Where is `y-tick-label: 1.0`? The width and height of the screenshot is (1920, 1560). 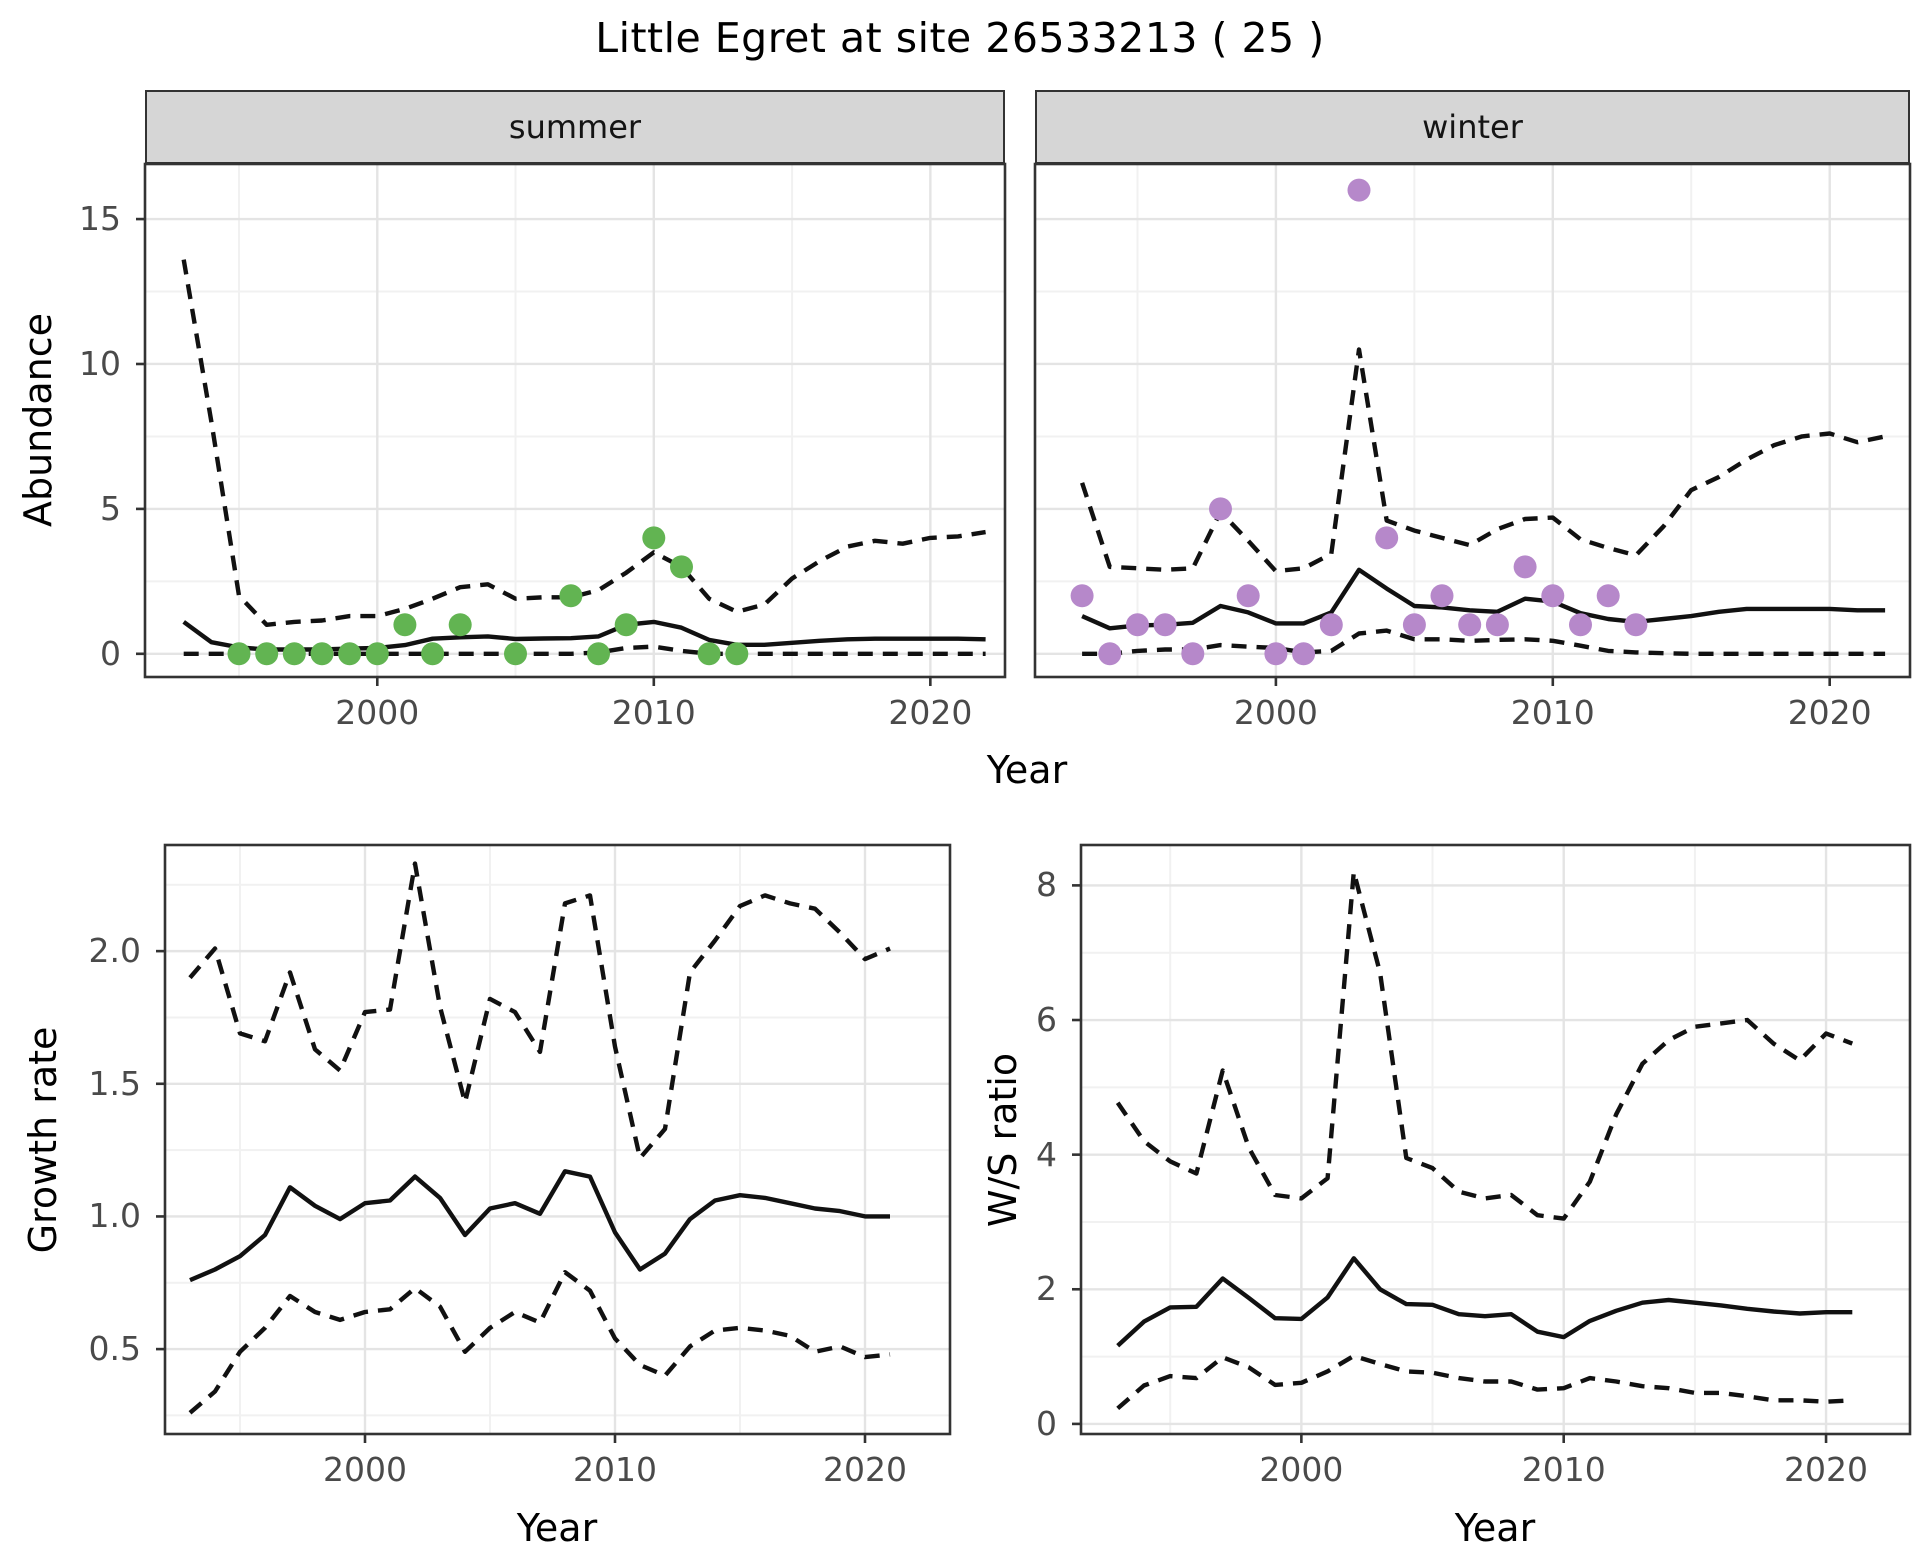 y-tick-label: 1.0 is located at coordinates (114, 1216).